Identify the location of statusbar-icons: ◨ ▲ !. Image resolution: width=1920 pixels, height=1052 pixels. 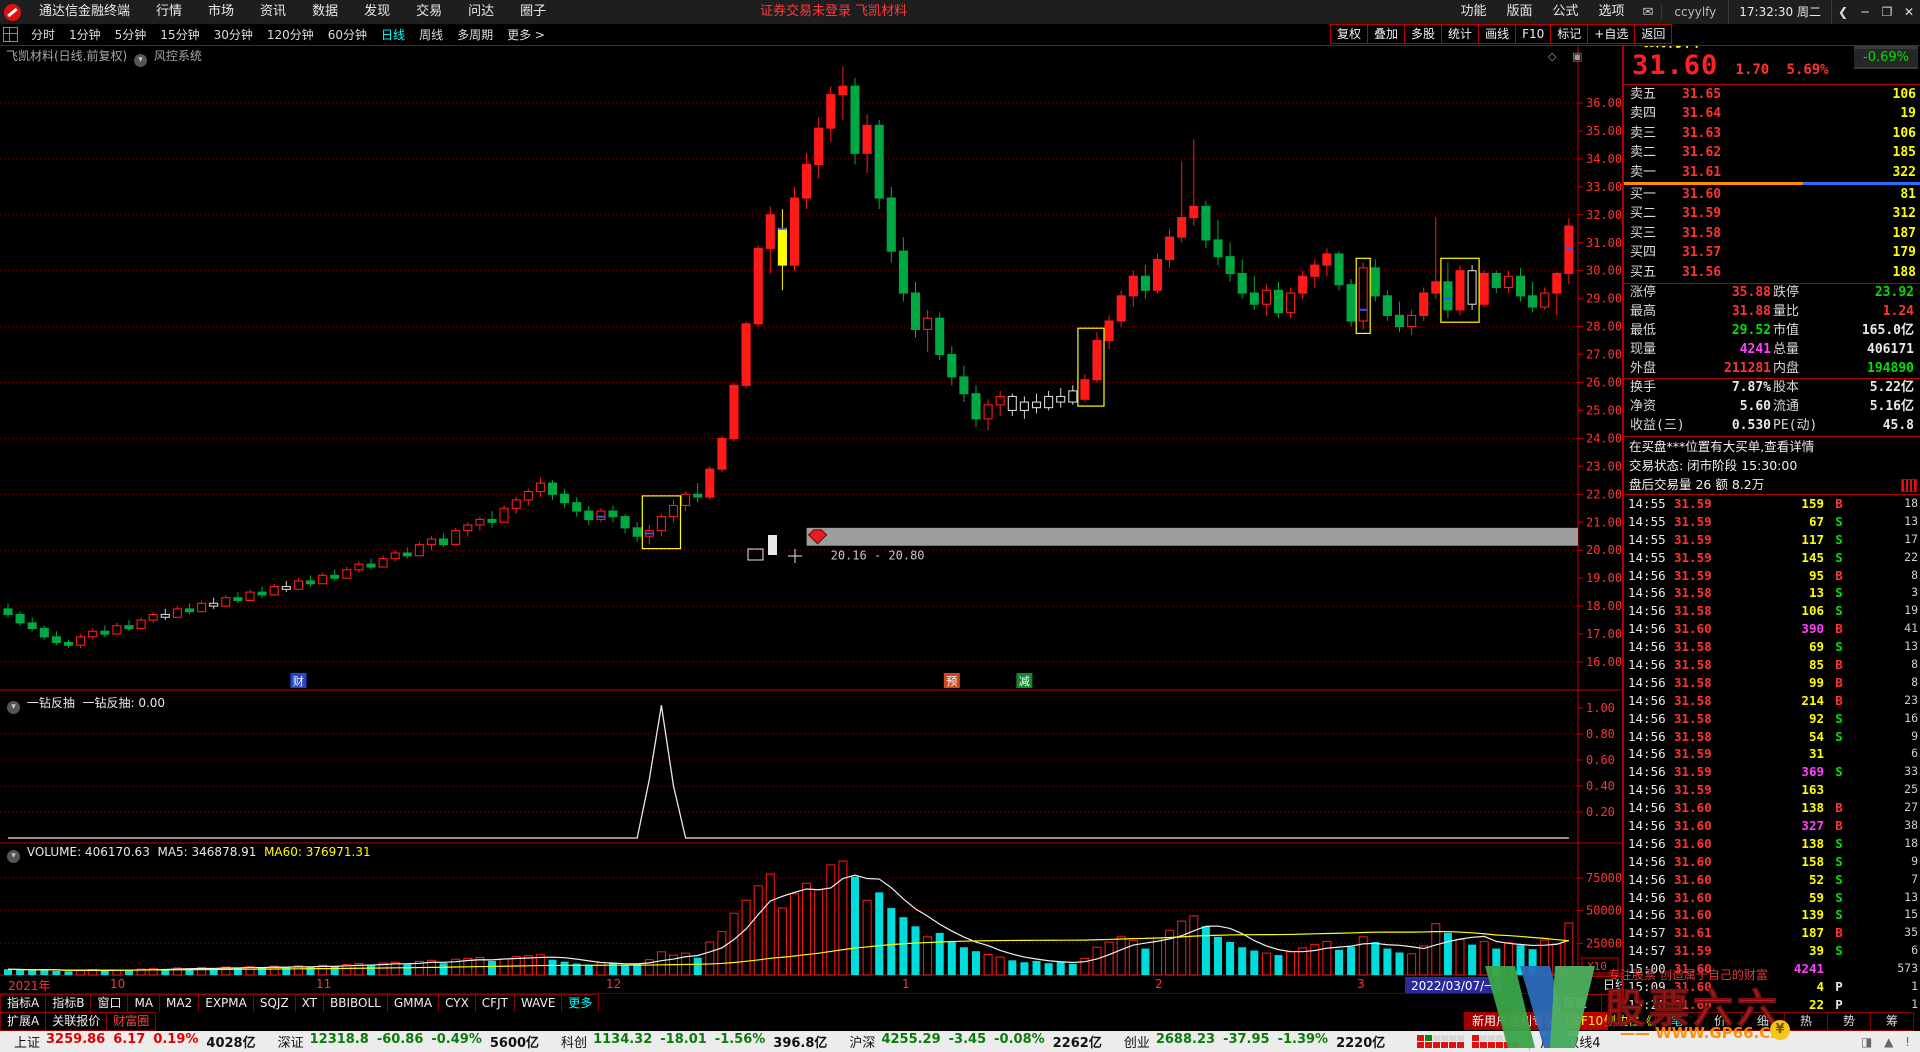
(1887, 1041).